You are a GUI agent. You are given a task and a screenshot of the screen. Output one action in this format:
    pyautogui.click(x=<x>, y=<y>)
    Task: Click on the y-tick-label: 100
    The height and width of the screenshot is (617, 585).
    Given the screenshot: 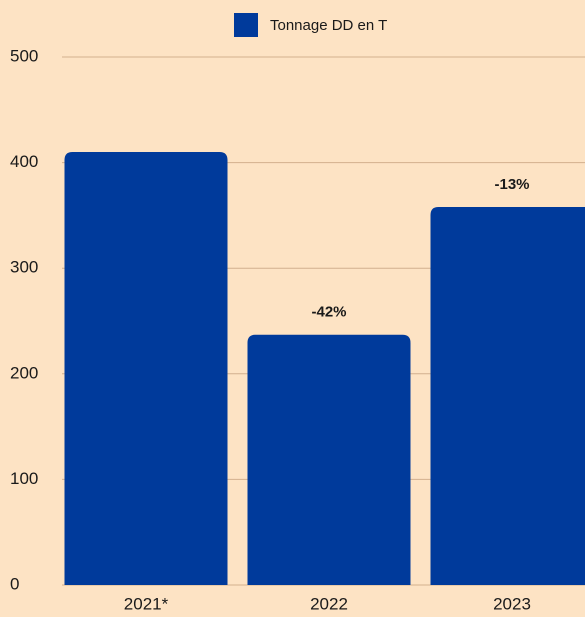 What is the action you would take?
    pyautogui.click(x=24, y=478)
    